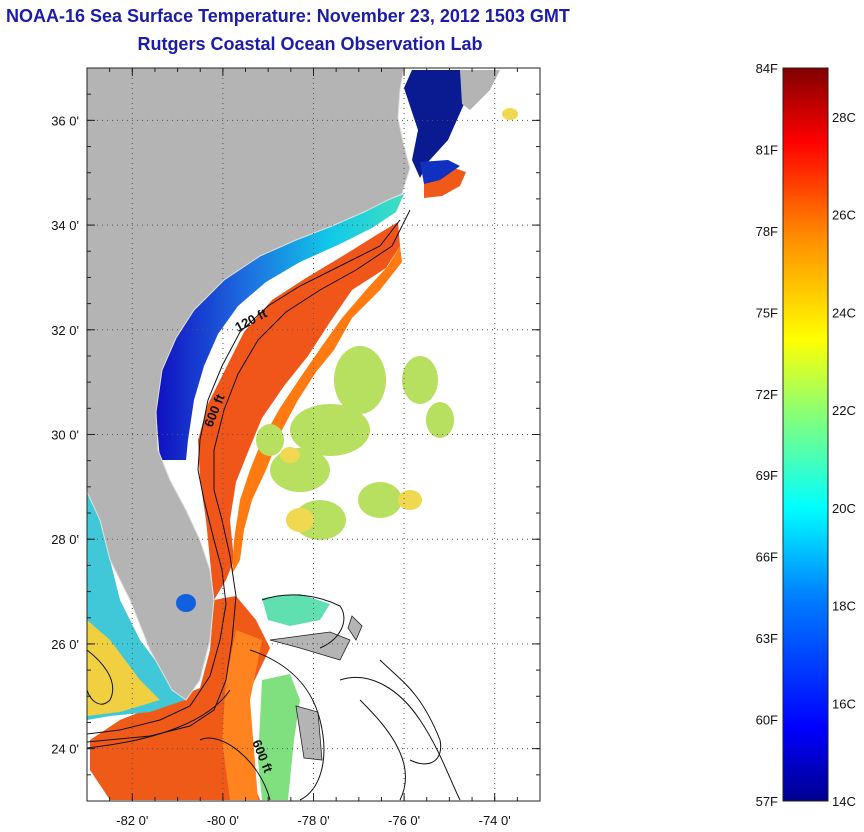  Describe the element at coordinates (480, 90) in the screenshot. I see `delmarva-land` at that location.